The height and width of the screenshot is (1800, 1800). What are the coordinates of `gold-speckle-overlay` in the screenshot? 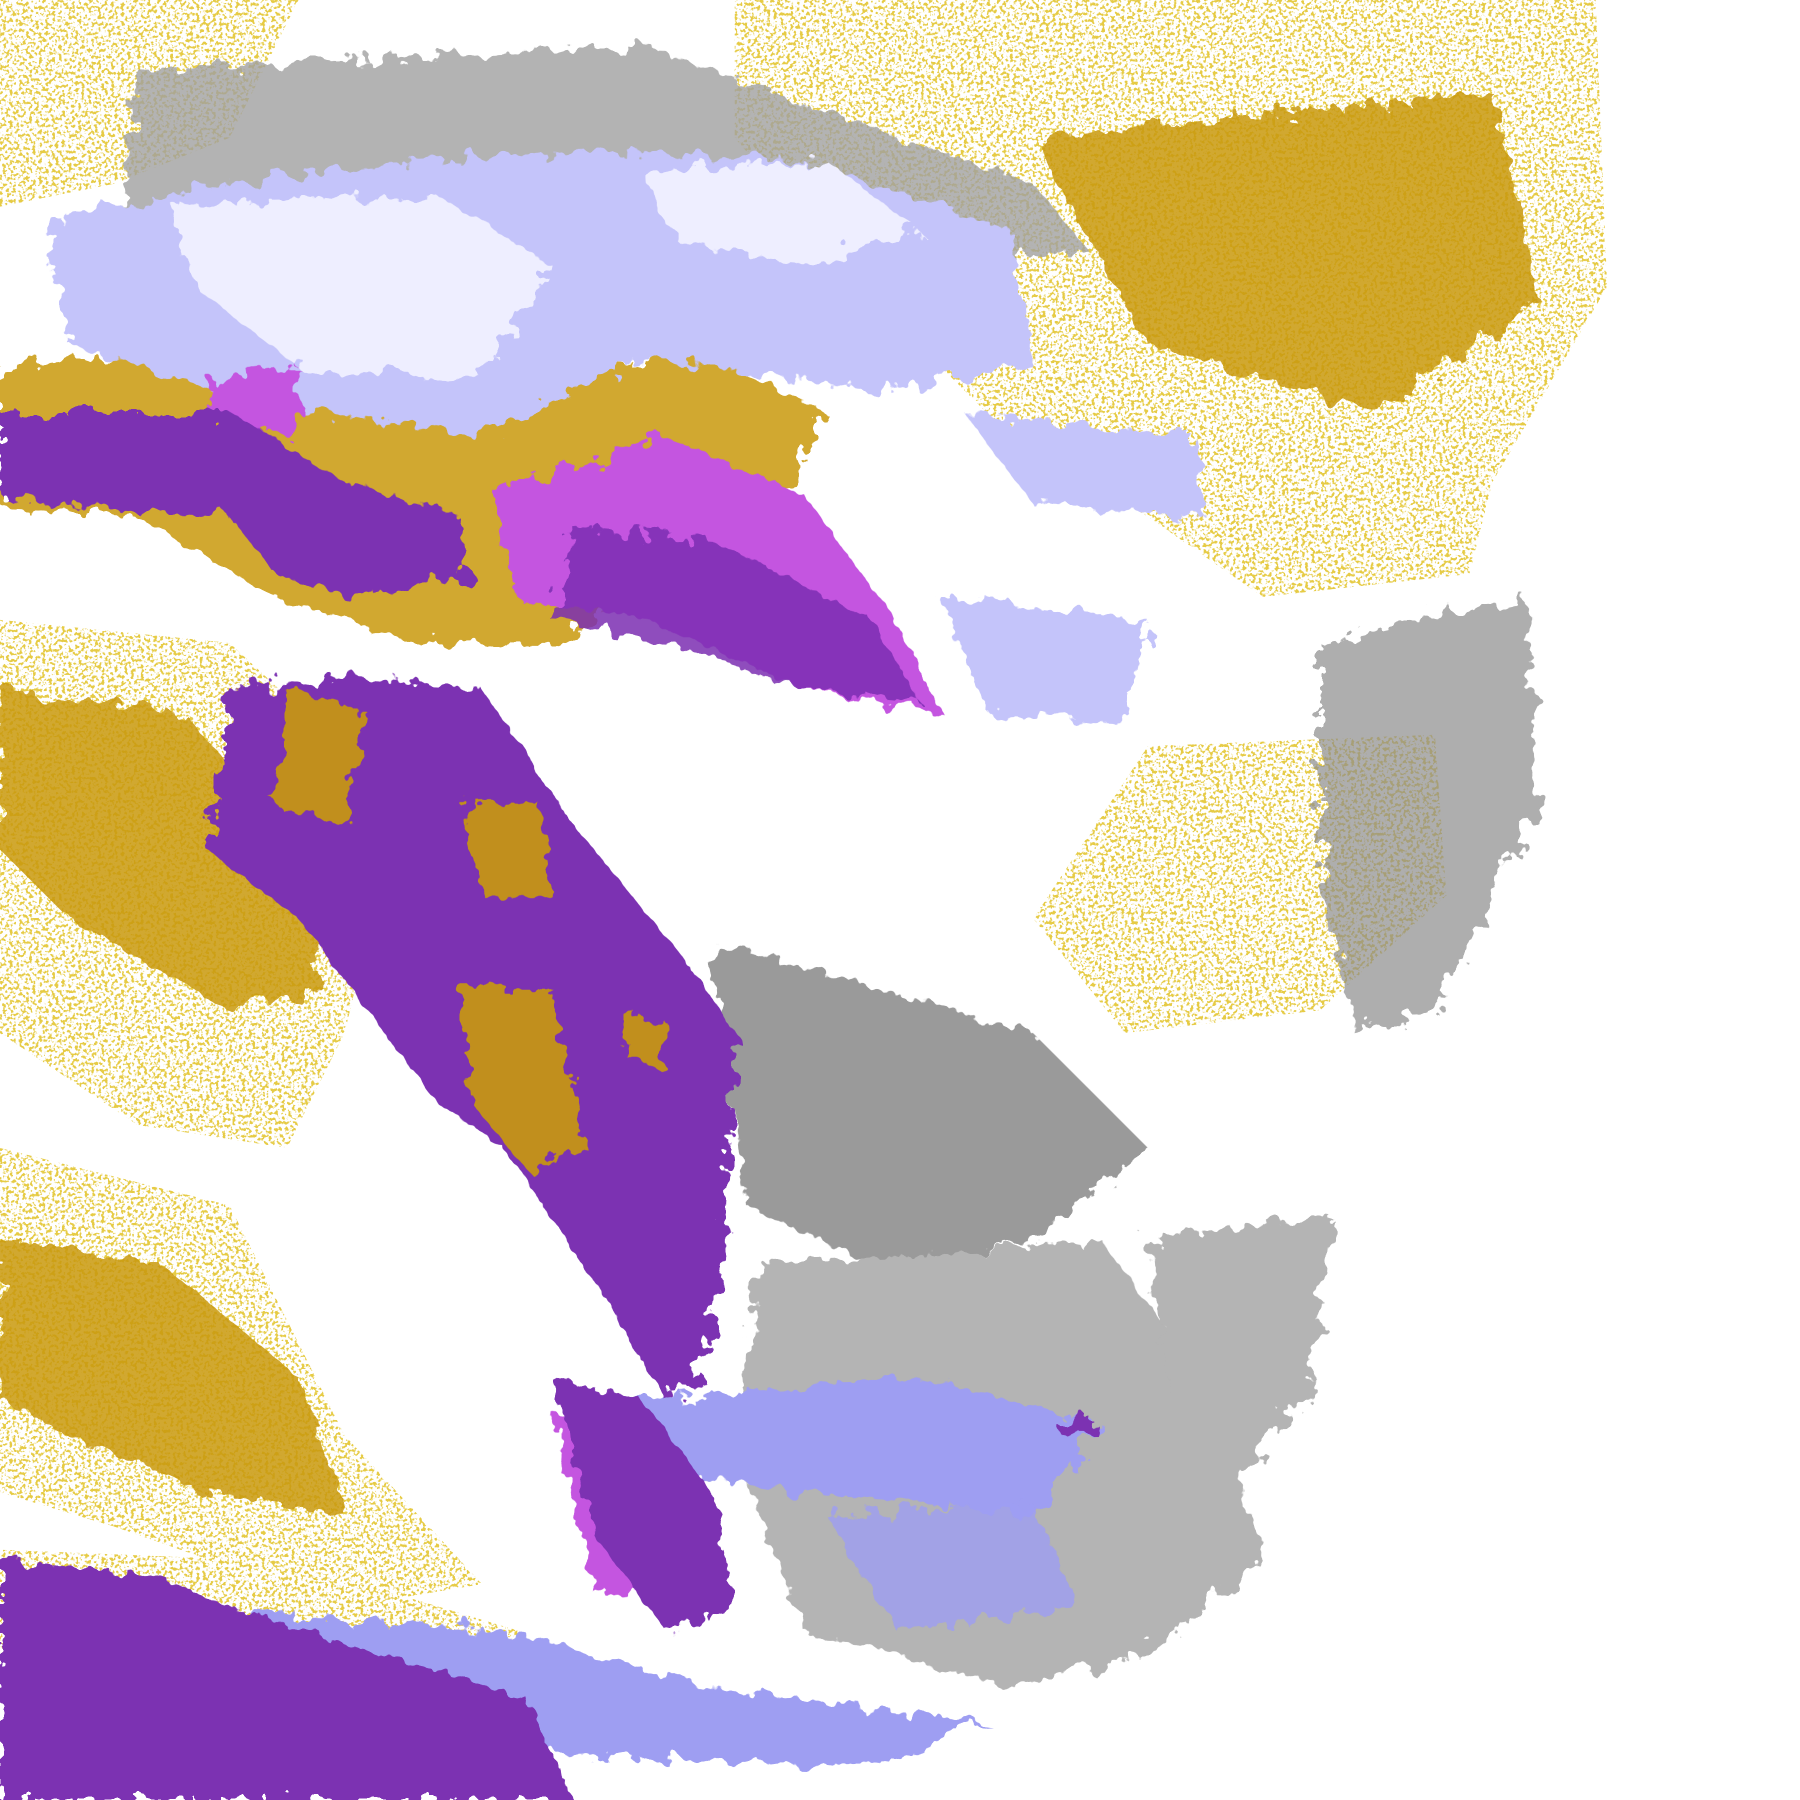 It's located at (470, 929).